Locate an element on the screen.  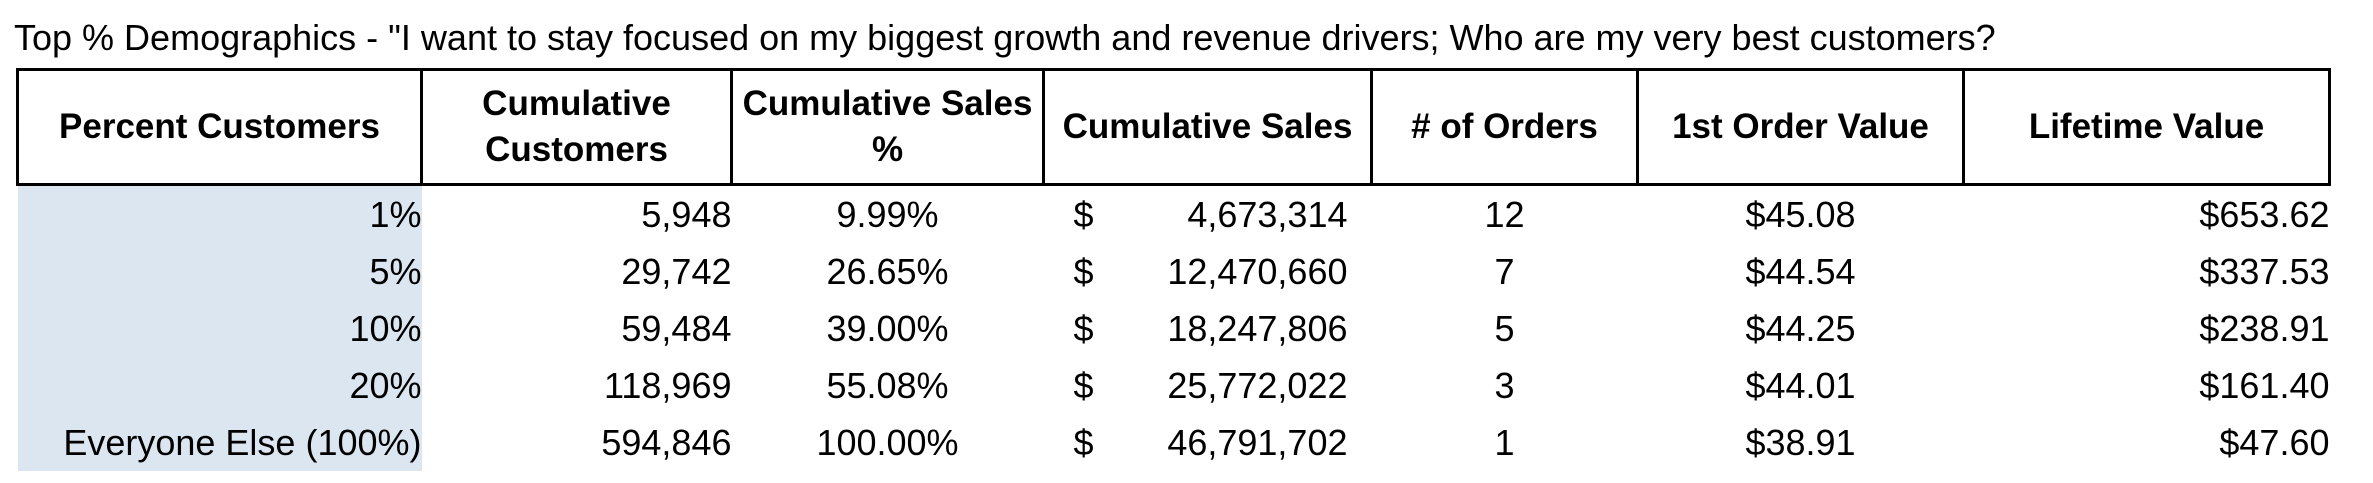
cell-orders: 1 is located at coordinates (1504, 442).